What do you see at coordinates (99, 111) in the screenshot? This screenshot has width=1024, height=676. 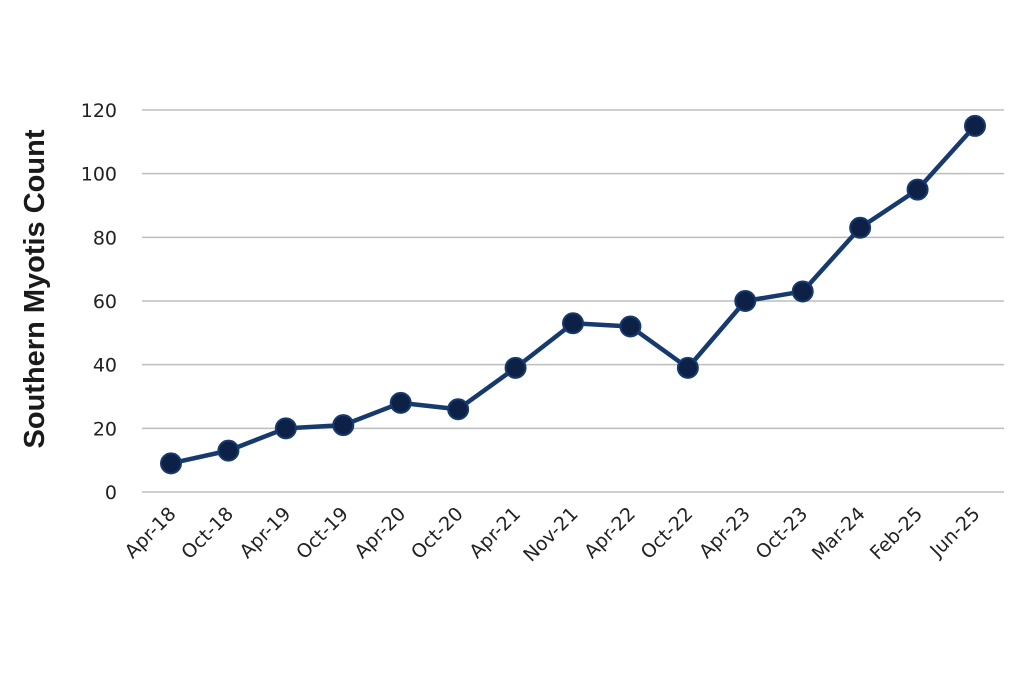 I see `y-tick-label: 120` at bounding box center [99, 111].